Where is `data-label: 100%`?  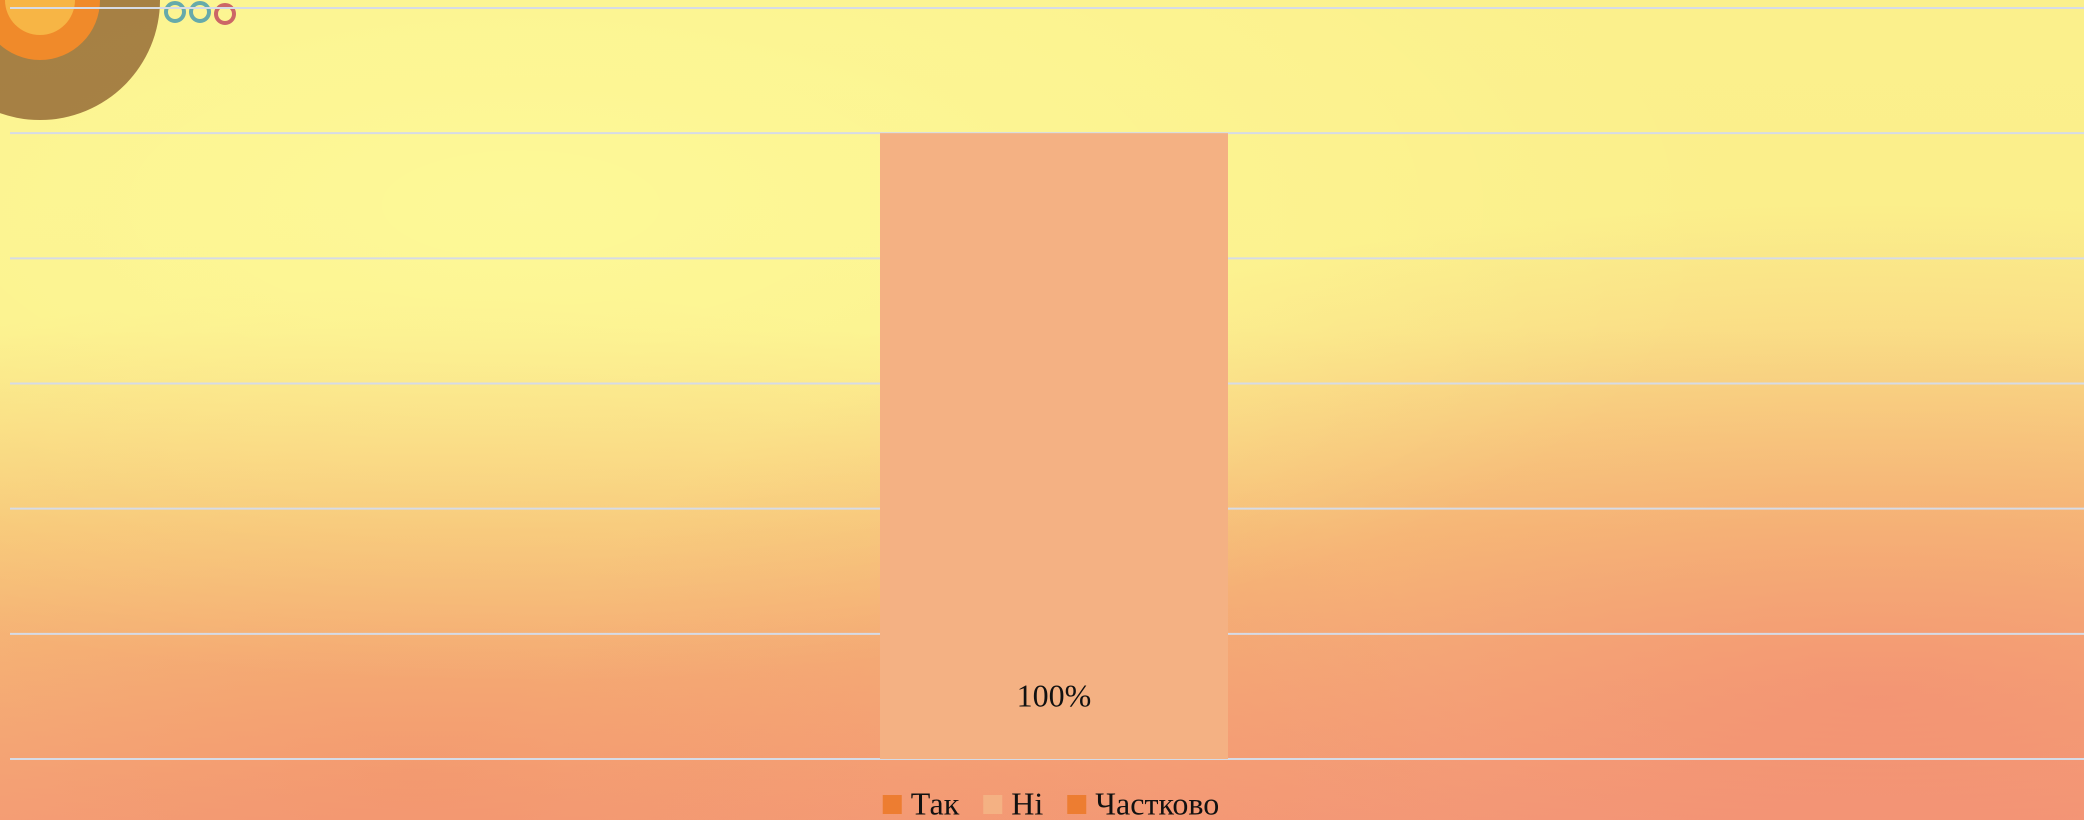
data-label: 100% is located at coordinates (1054, 695).